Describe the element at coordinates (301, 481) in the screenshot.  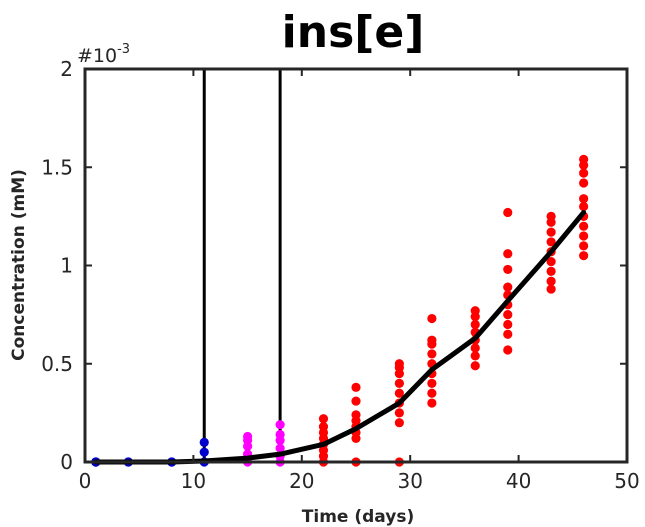
I see `x-tick-label: 20` at that location.